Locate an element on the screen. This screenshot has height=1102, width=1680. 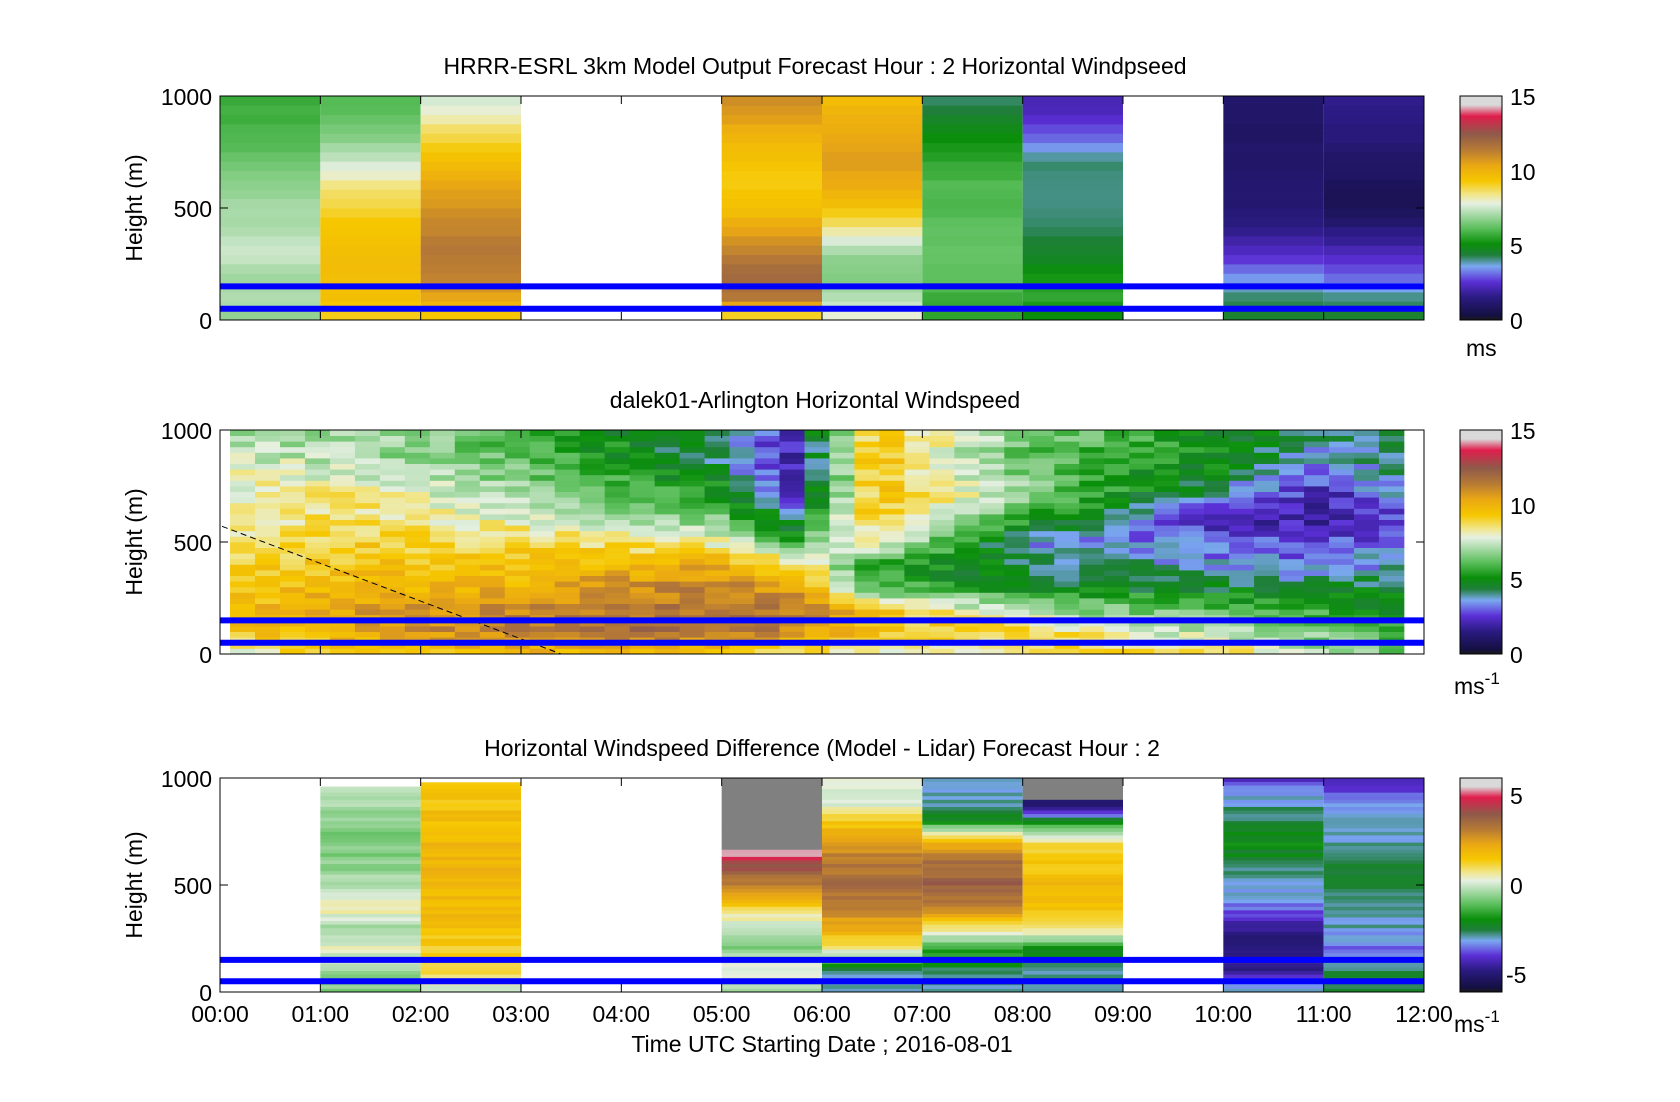
panel-lidar-ytick-500: 500 is located at coordinates (193, 543).